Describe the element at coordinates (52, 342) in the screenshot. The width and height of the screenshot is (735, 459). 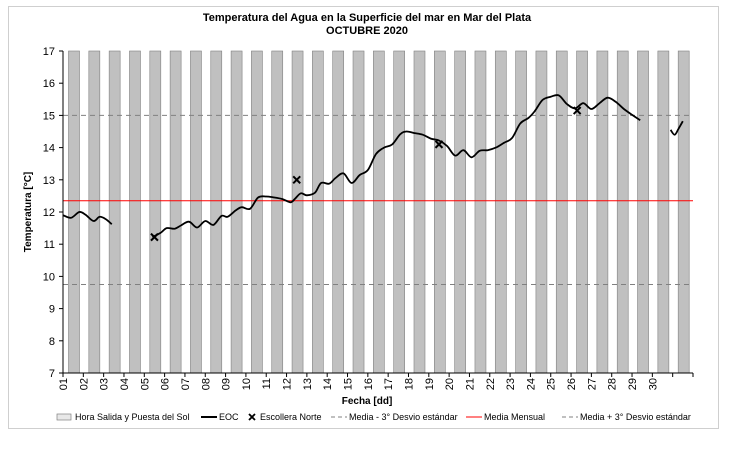
I see `y-tick-label: 8` at that location.